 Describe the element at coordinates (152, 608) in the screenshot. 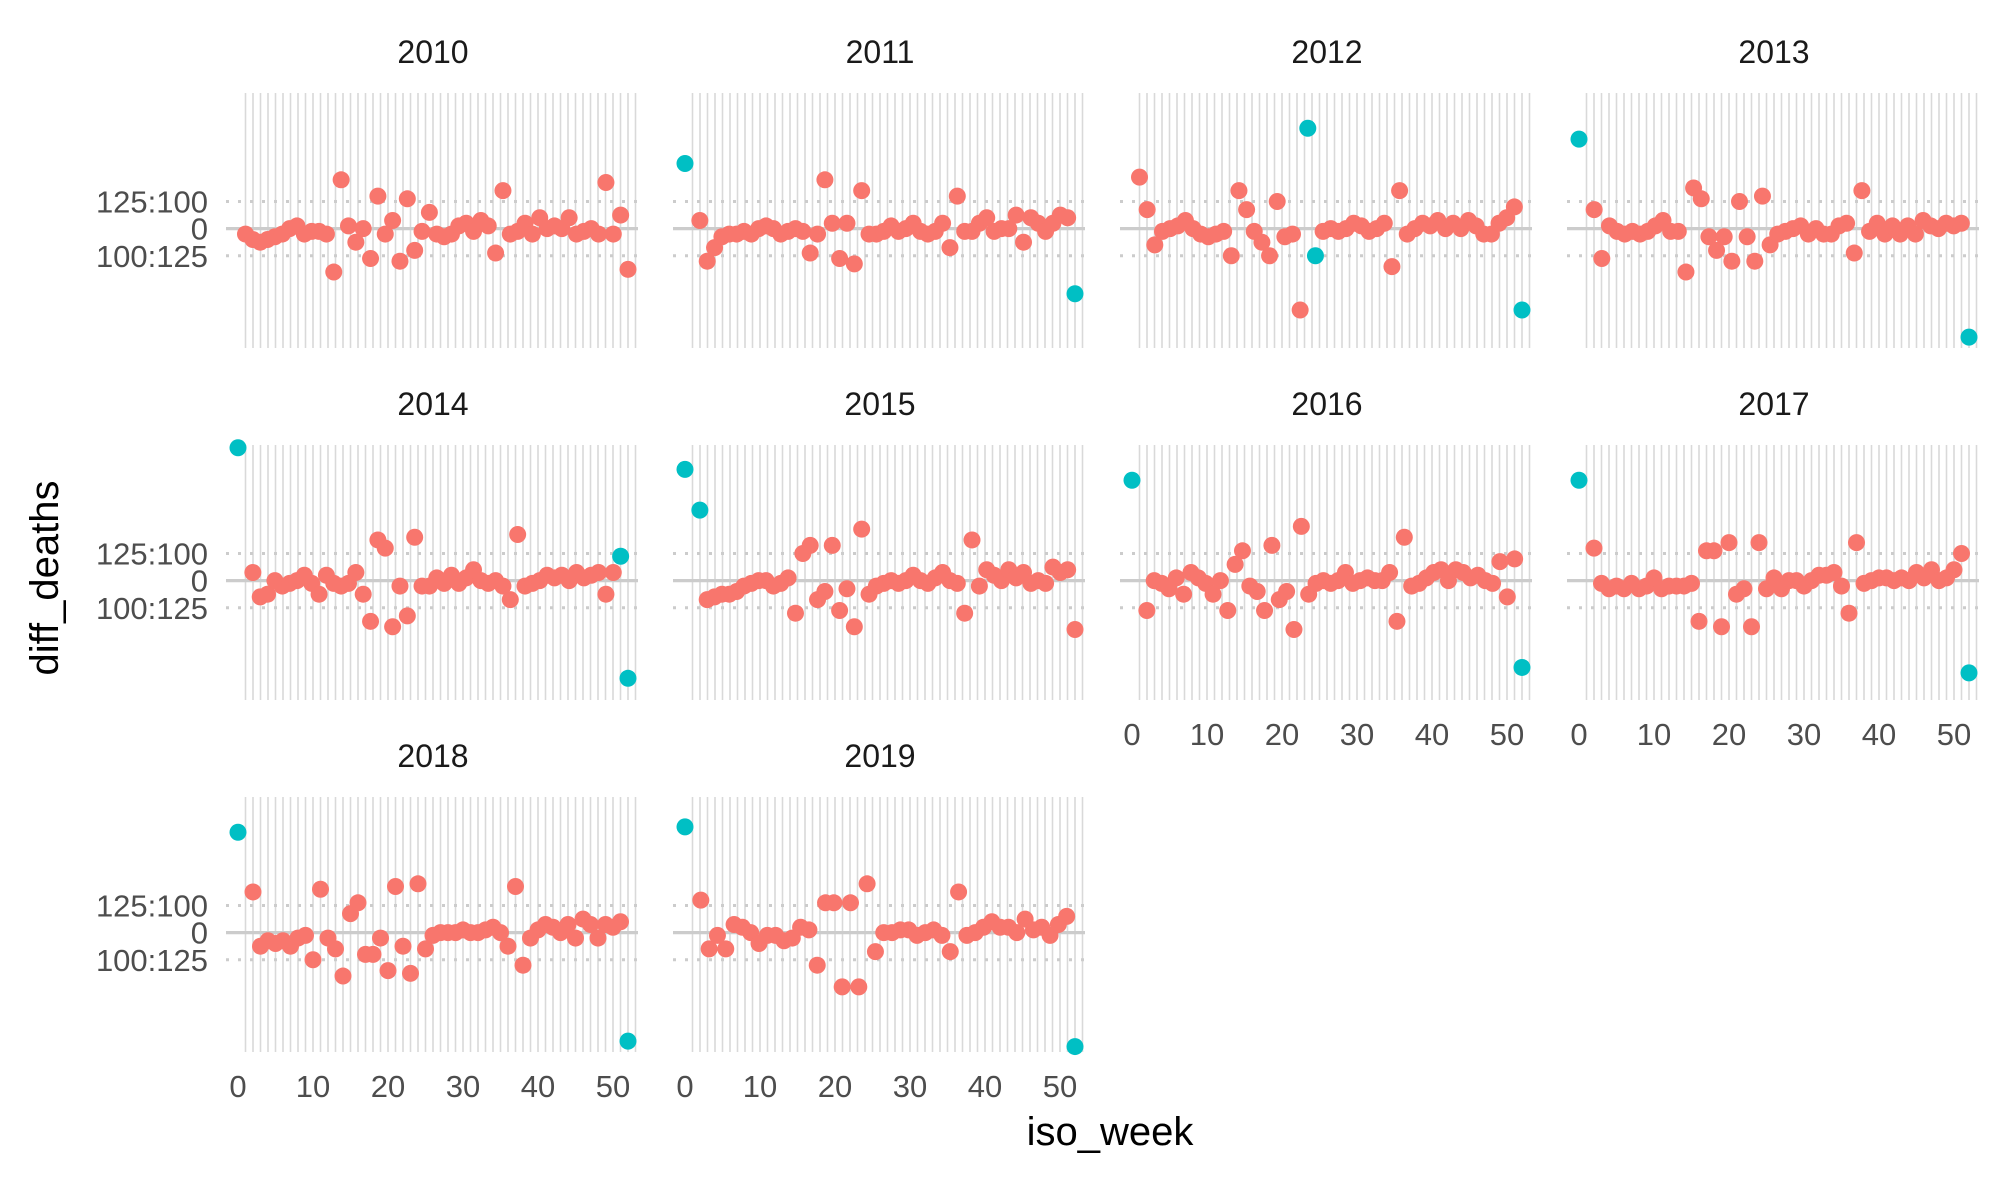

I see `y-tick-label: 100:125` at that location.